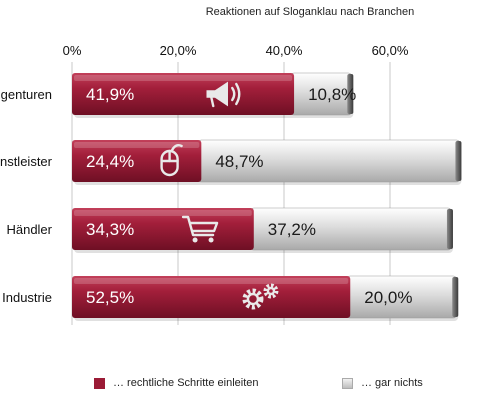 This screenshot has width=495, height=400. What do you see at coordinates (223, 94) in the screenshot?
I see `megaphone-icon` at bounding box center [223, 94].